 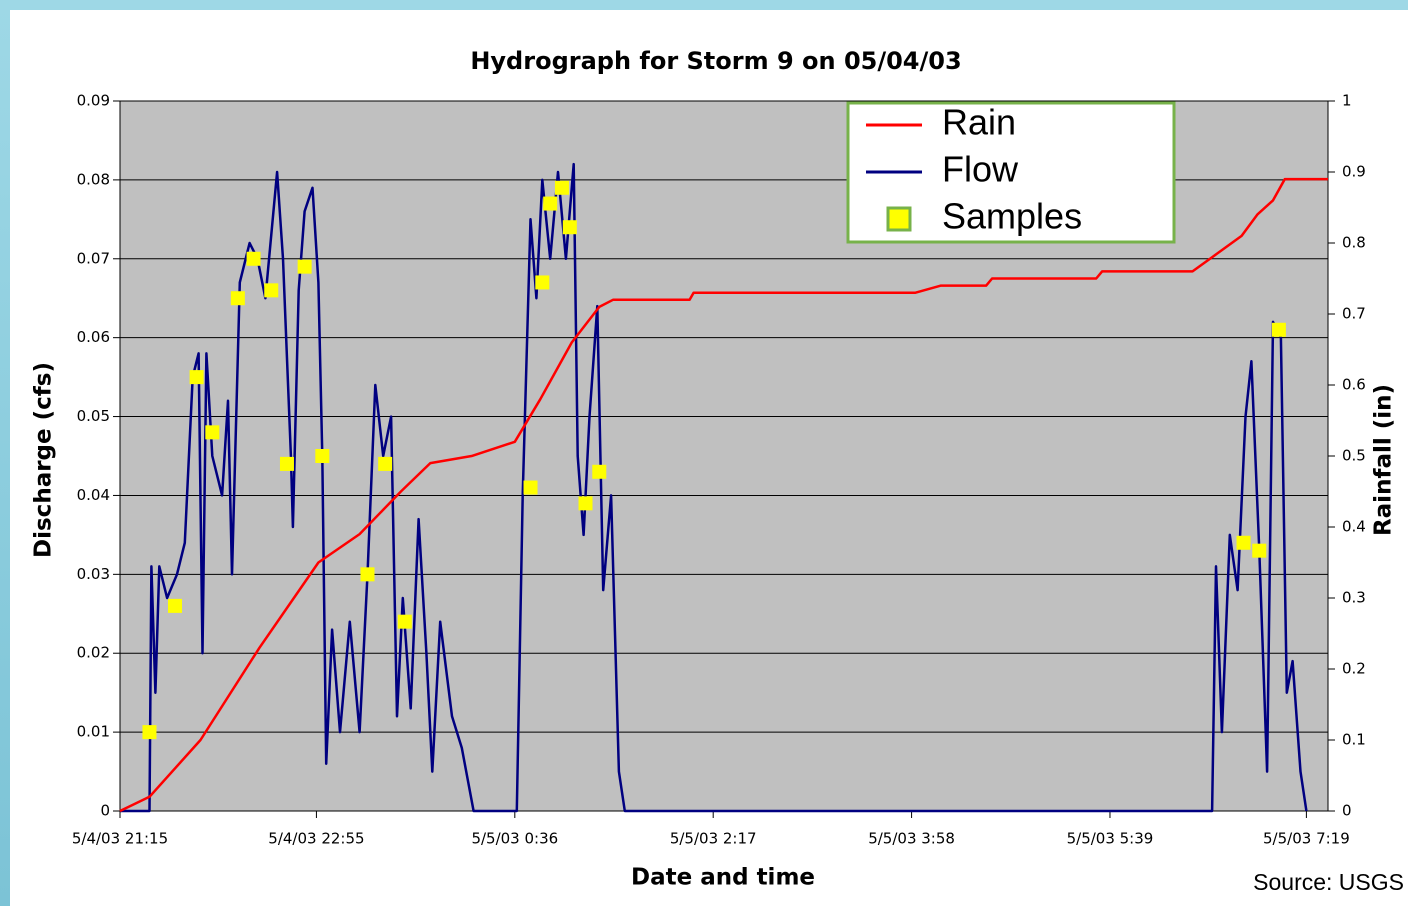 I want to click on y-axis-label: Discharge (cfs), so click(x=44, y=460).